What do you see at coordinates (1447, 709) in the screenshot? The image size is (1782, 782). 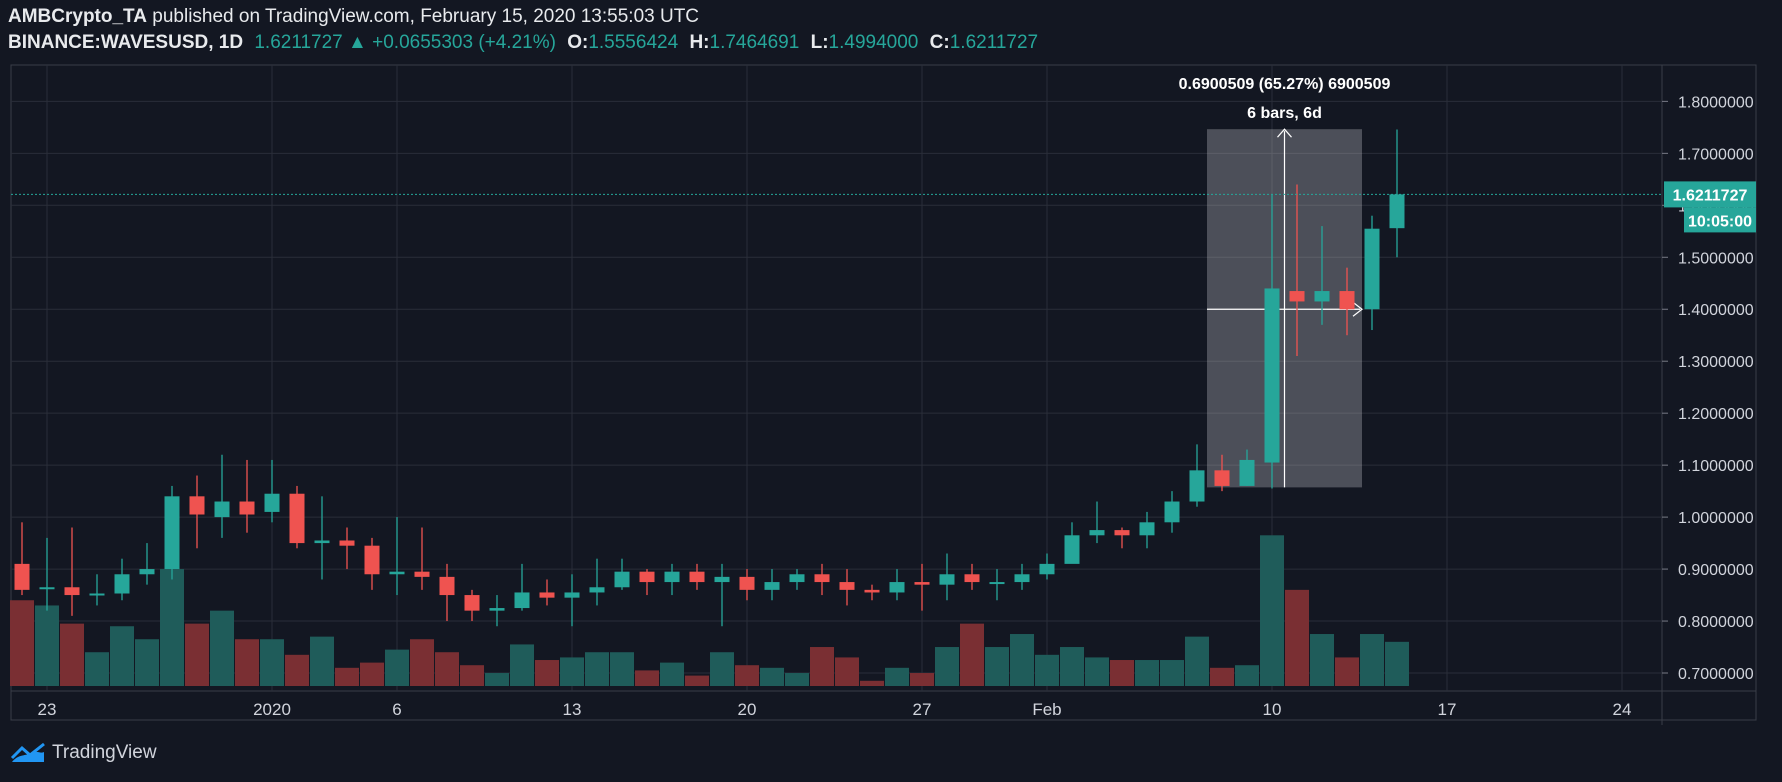 I see `x-tick-label: 17` at bounding box center [1447, 709].